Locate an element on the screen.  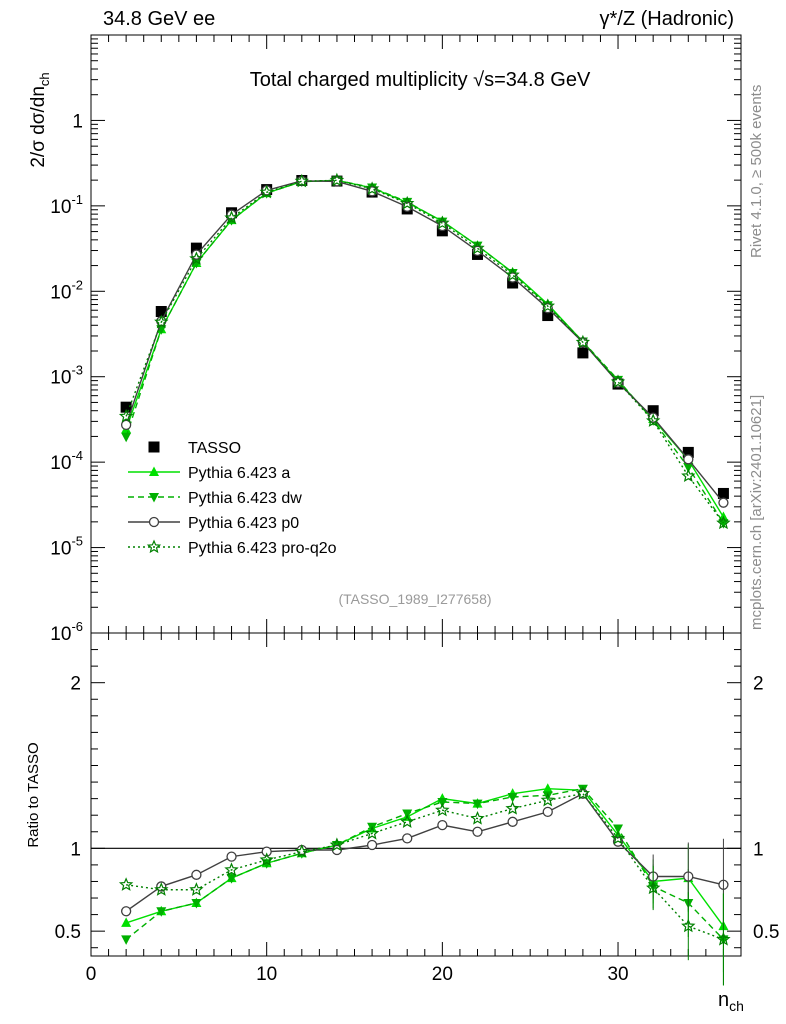
process-energy-label: 34.8 GeV ee is located at coordinates (159, 19).